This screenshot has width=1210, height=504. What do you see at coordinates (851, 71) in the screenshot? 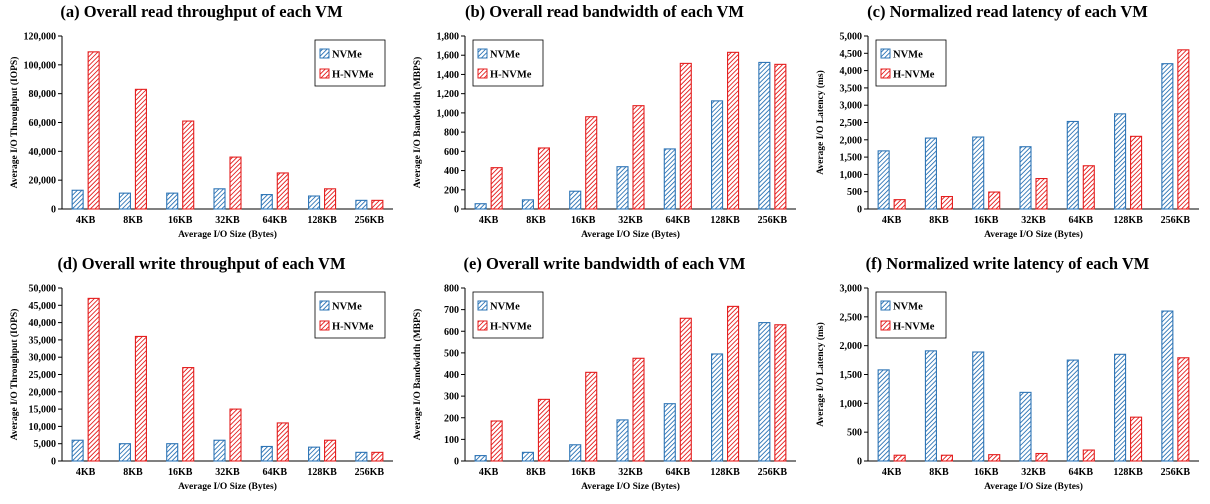
I see `y-tick-label: 4,000` at bounding box center [851, 71].